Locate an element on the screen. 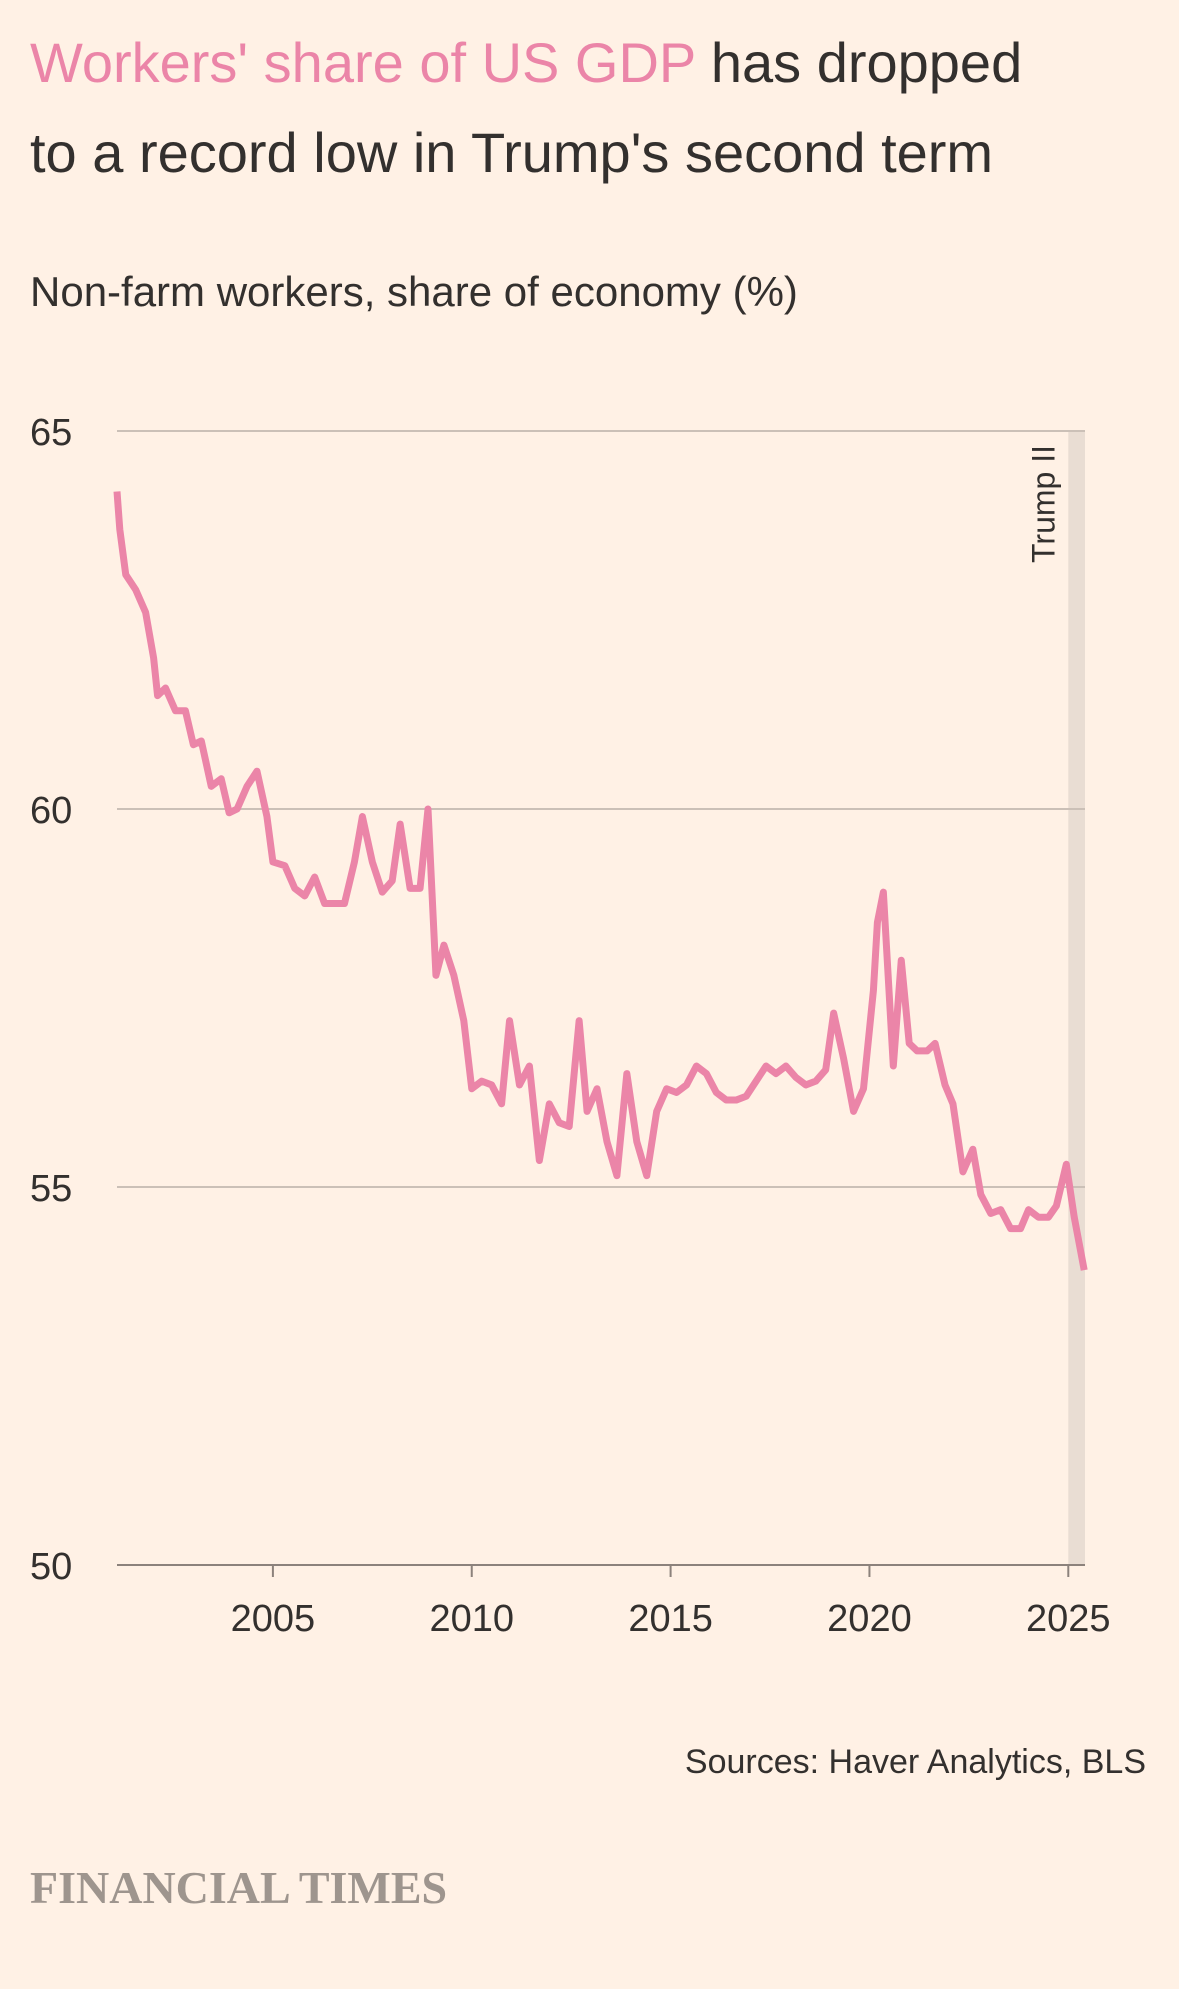 The height and width of the screenshot is (1989, 1179). chart-title: Workers' share of US GDP has dropped is located at coordinates (526, 62).